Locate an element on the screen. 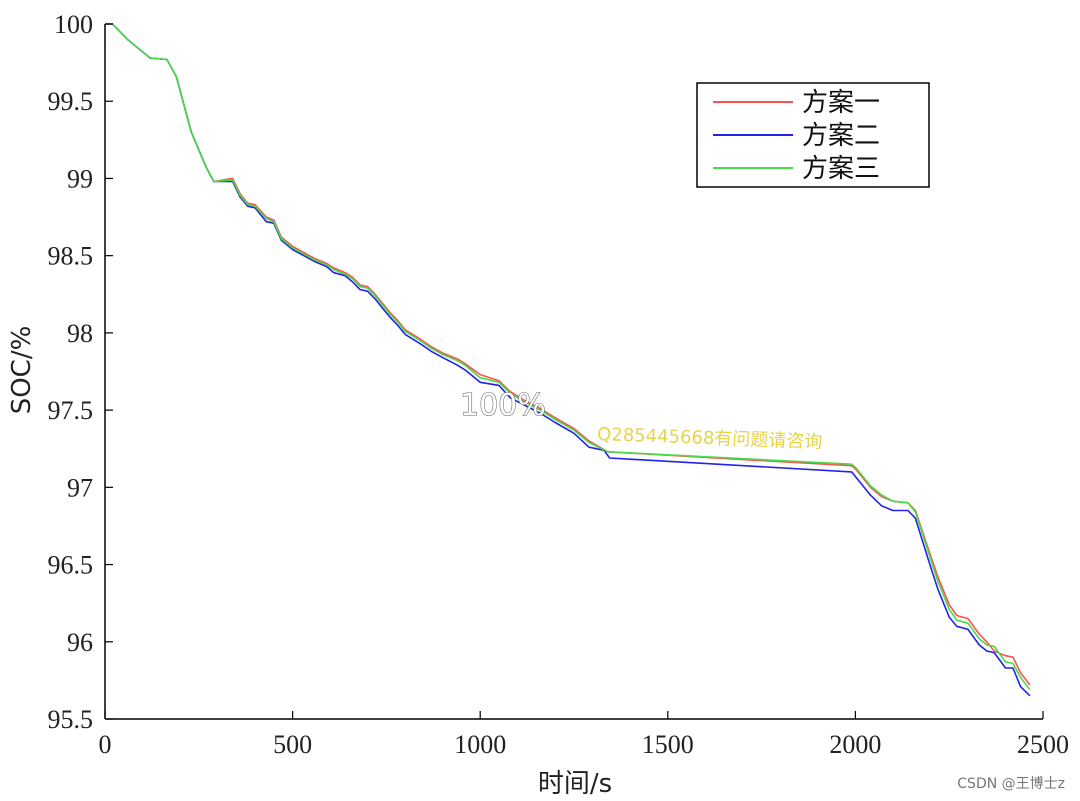 This screenshot has height=801, width=1080. x-axis-label: 时间/s is located at coordinates (575, 784).